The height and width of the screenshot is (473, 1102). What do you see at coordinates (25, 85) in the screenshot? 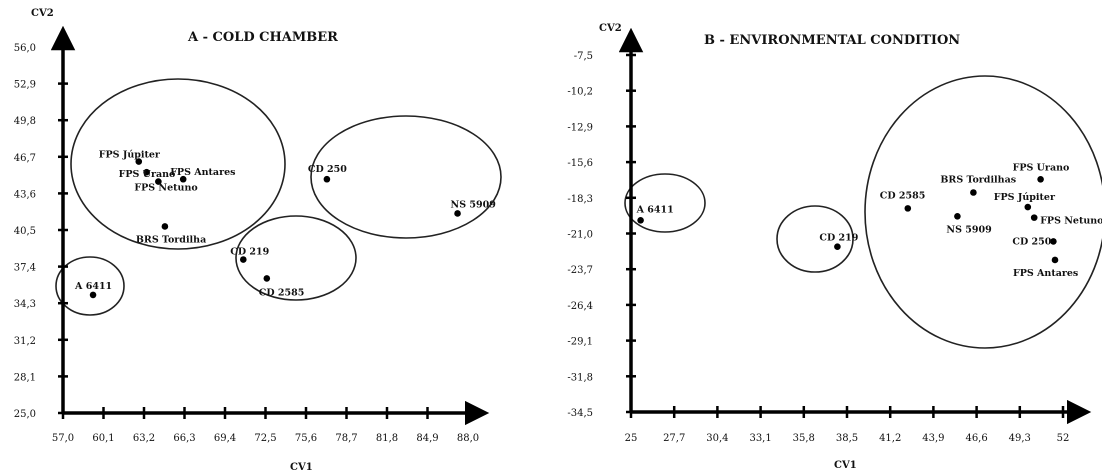
I see `y-tick-label: 52,9` at bounding box center [25, 85].